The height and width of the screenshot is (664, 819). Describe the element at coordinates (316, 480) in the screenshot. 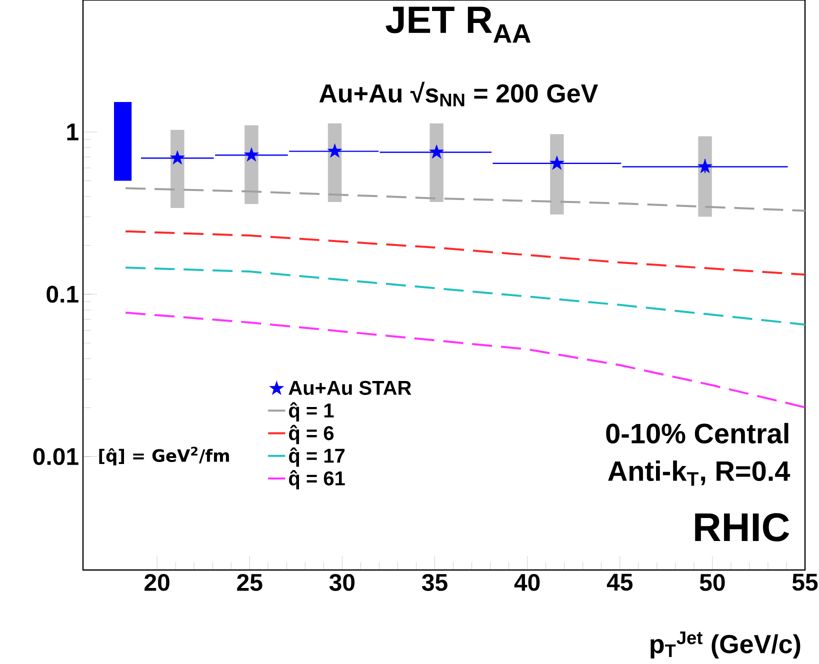

I see `legend-label: q̂ = 61` at that location.